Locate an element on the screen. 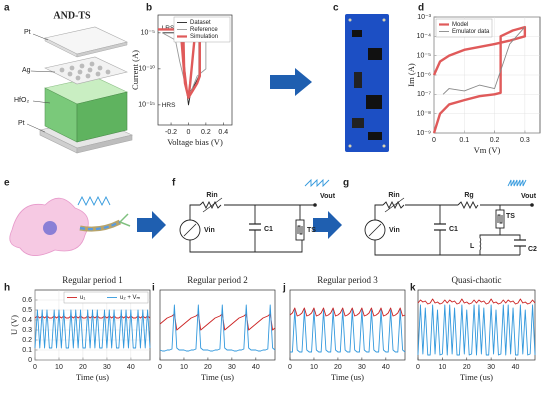 This screenshot has width=550, height=395. y-tick-label: 0.3 is located at coordinates (27, 330).